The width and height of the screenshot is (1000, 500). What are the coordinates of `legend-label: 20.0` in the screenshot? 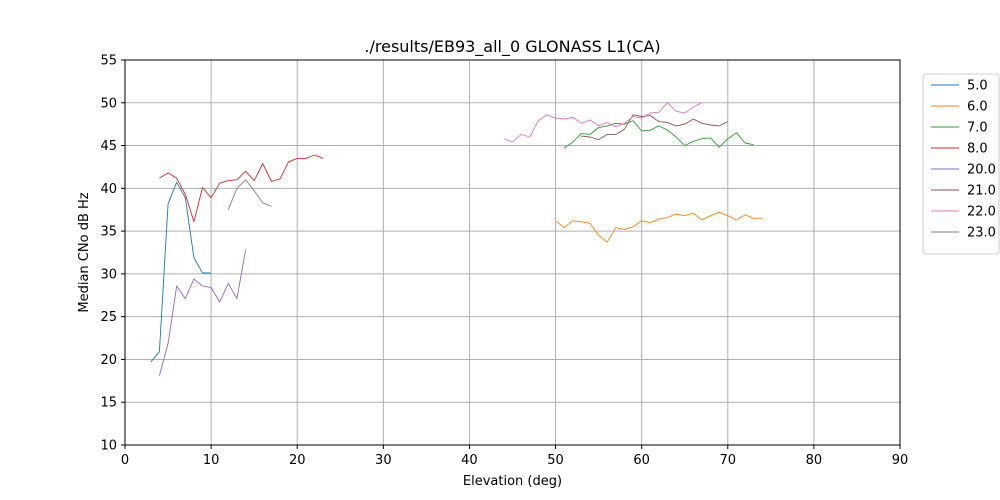 It's located at (981, 170).